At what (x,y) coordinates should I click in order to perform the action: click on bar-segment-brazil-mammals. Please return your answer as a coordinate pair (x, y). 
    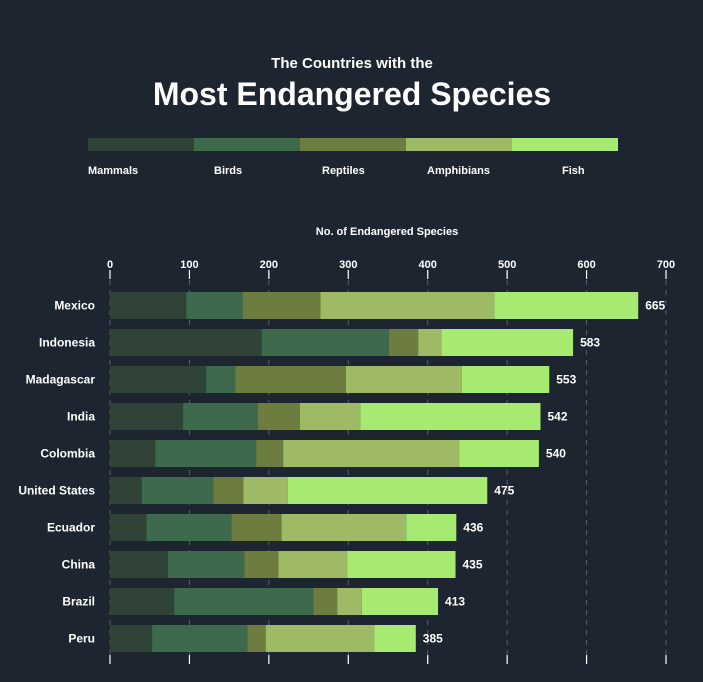
    Looking at the image, I should click on (142, 601).